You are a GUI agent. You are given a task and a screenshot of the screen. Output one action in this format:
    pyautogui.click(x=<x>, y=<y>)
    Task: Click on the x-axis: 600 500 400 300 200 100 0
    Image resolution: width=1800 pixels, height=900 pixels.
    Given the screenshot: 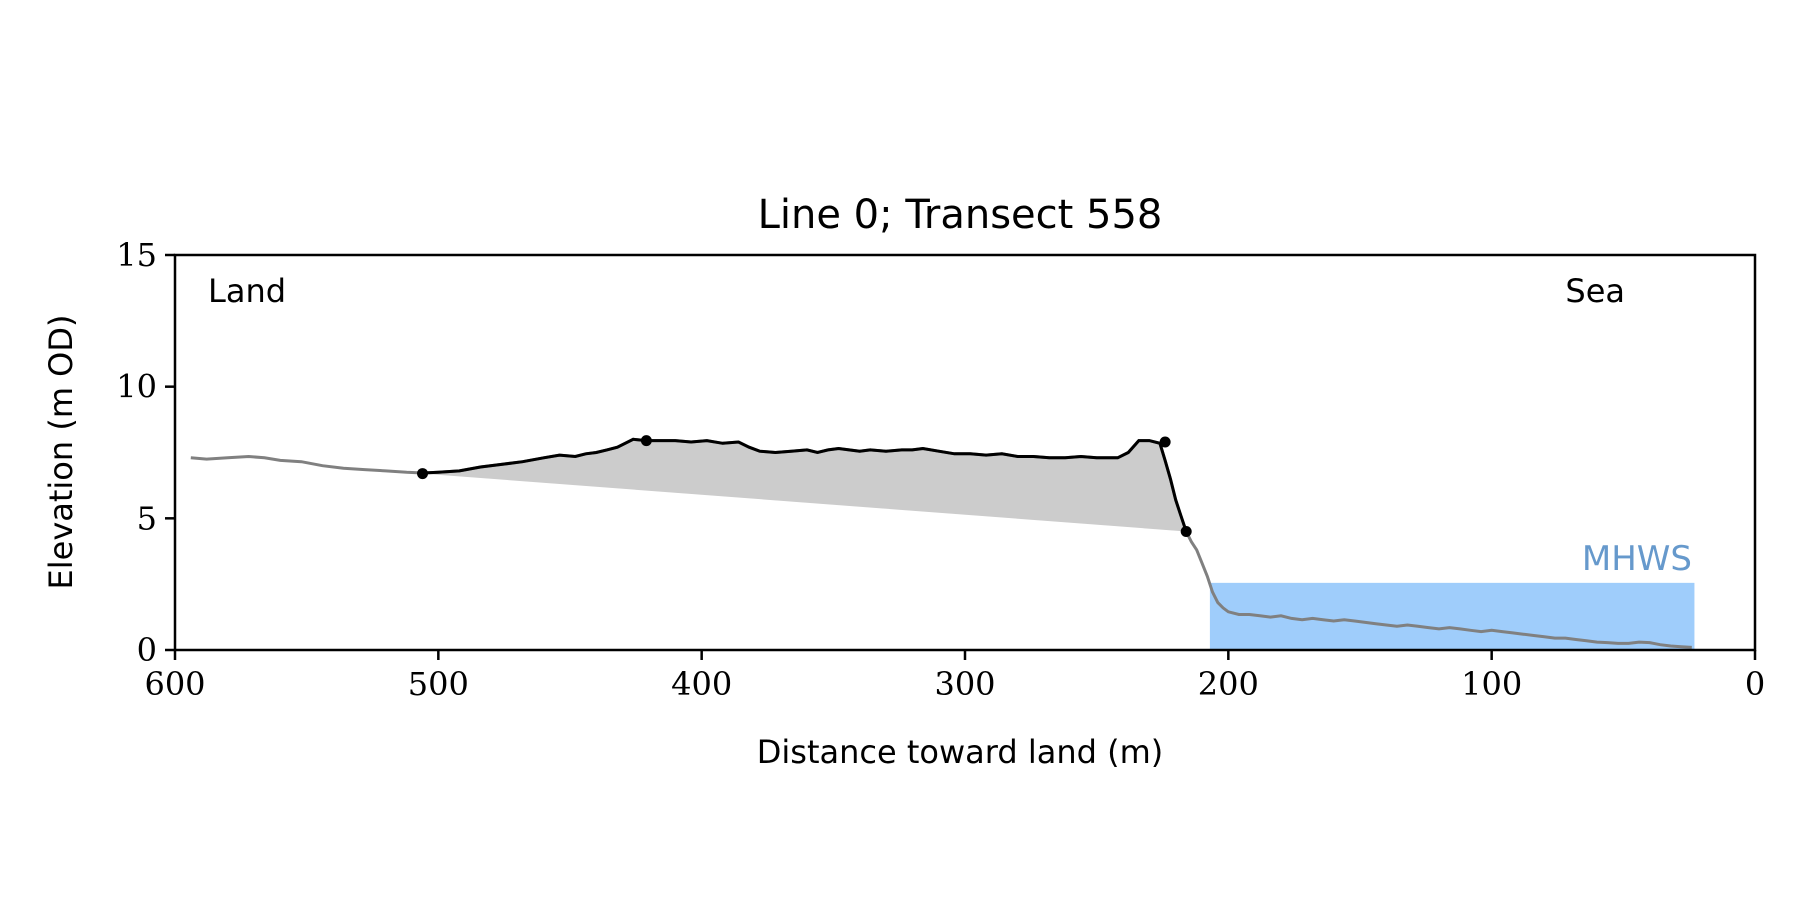 What is the action you would take?
    pyautogui.click(x=954, y=676)
    